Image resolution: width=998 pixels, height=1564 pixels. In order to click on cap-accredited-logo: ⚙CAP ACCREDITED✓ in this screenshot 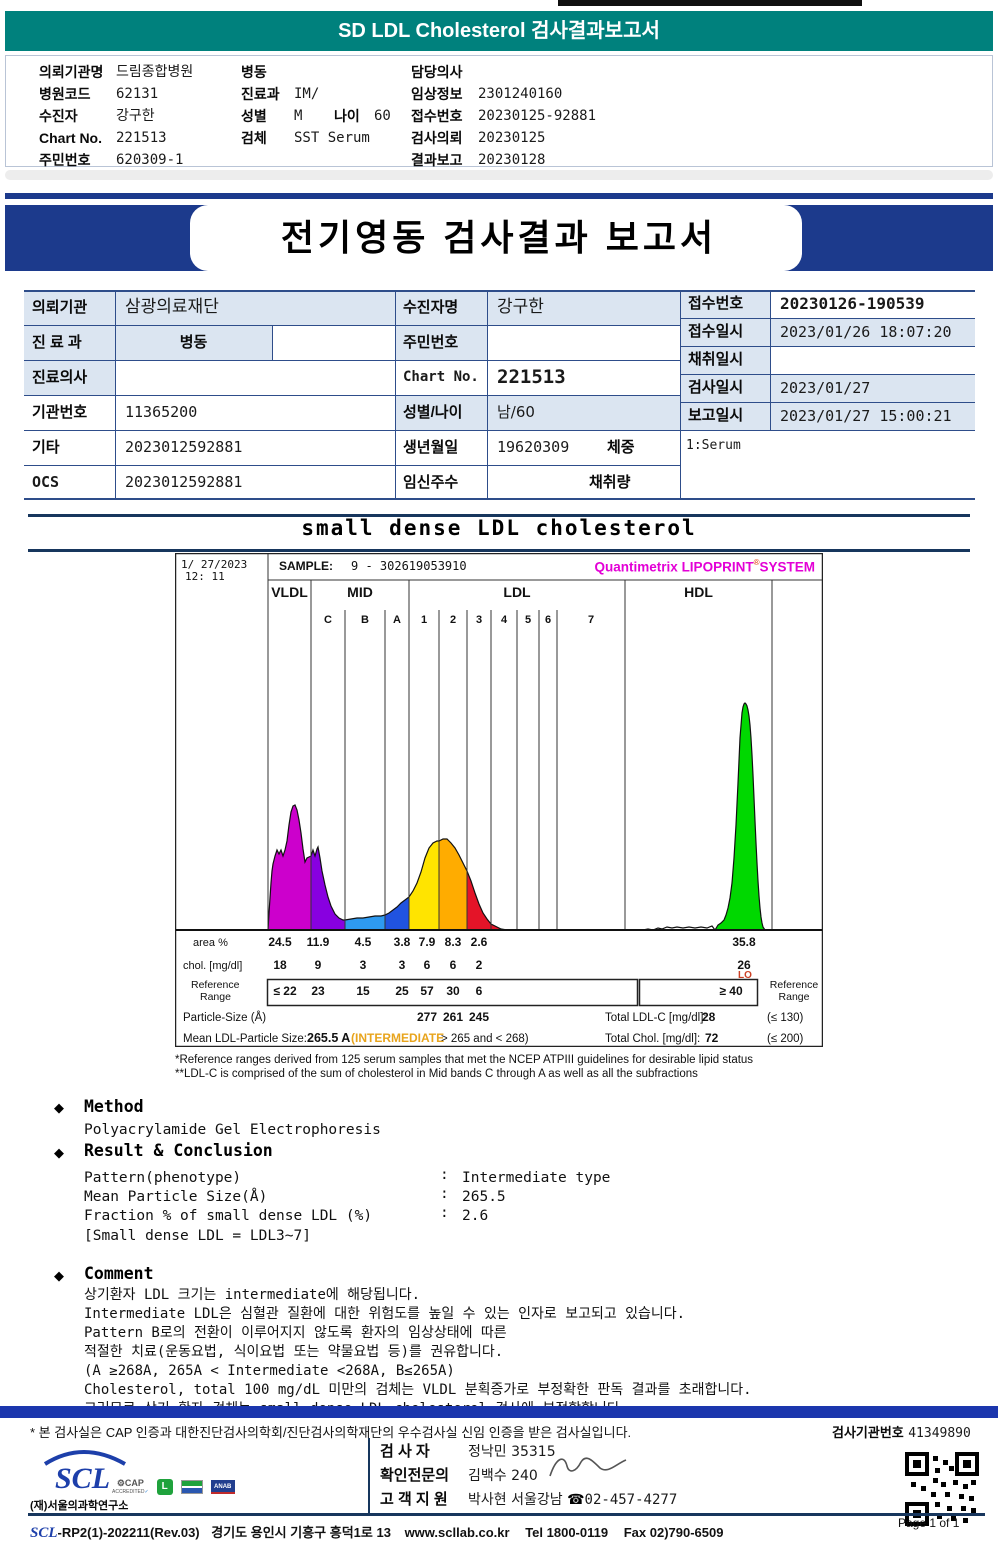, I will do `click(130, 1486)`.